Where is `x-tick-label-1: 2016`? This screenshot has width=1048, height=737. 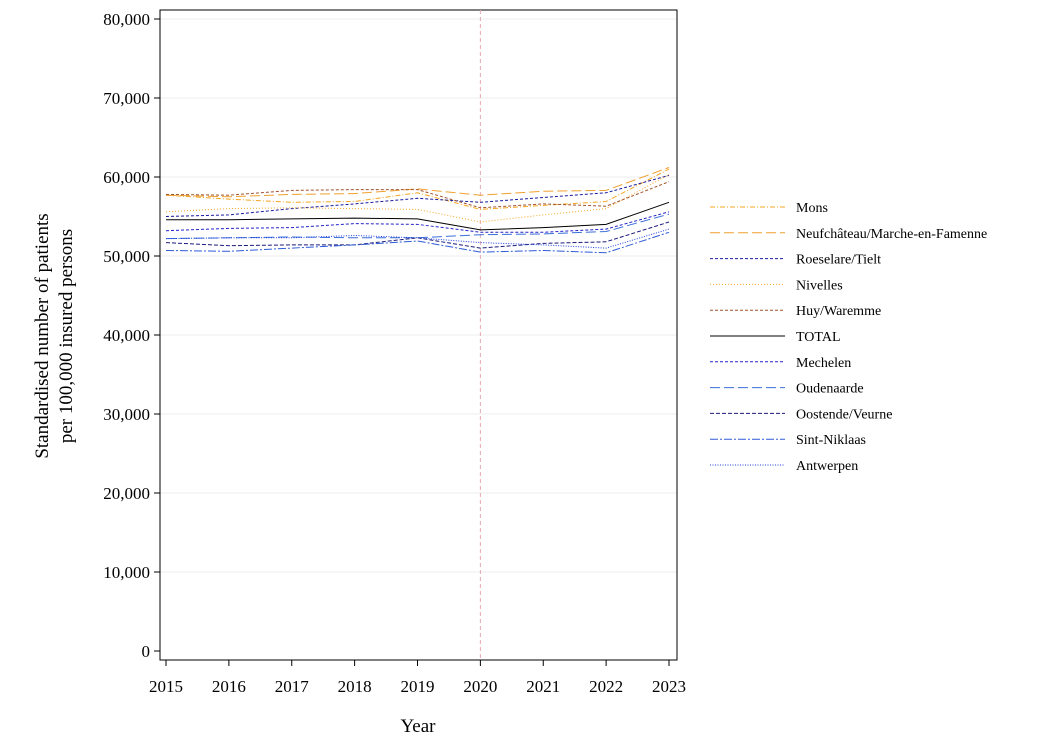 x-tick-label-1: 2016 is located at coordinates (229, 686).